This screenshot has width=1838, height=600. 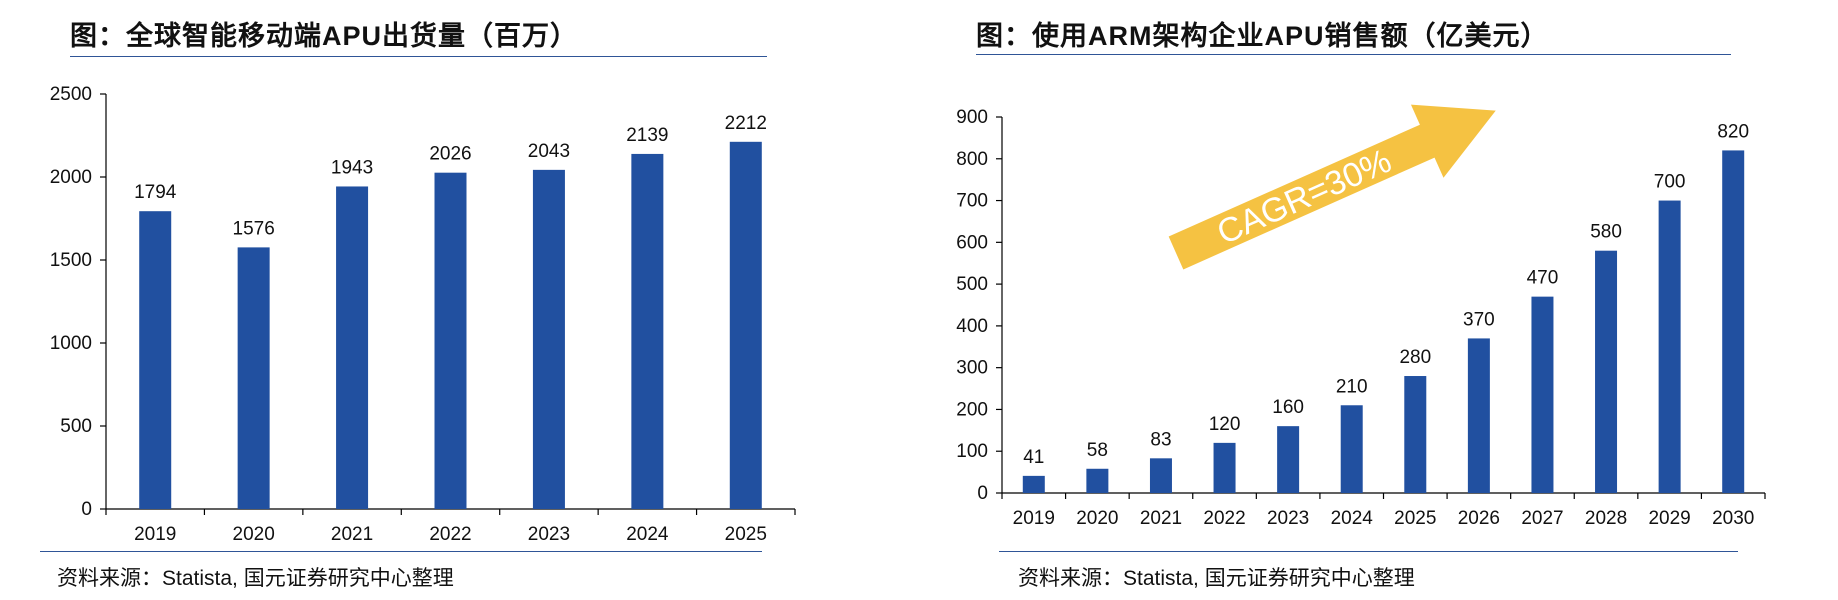 What do you see at coordinates (1305, 197) in the screenshot?
I see `annotation-label: CAGR=30%` at bounding box center [1305, 197].